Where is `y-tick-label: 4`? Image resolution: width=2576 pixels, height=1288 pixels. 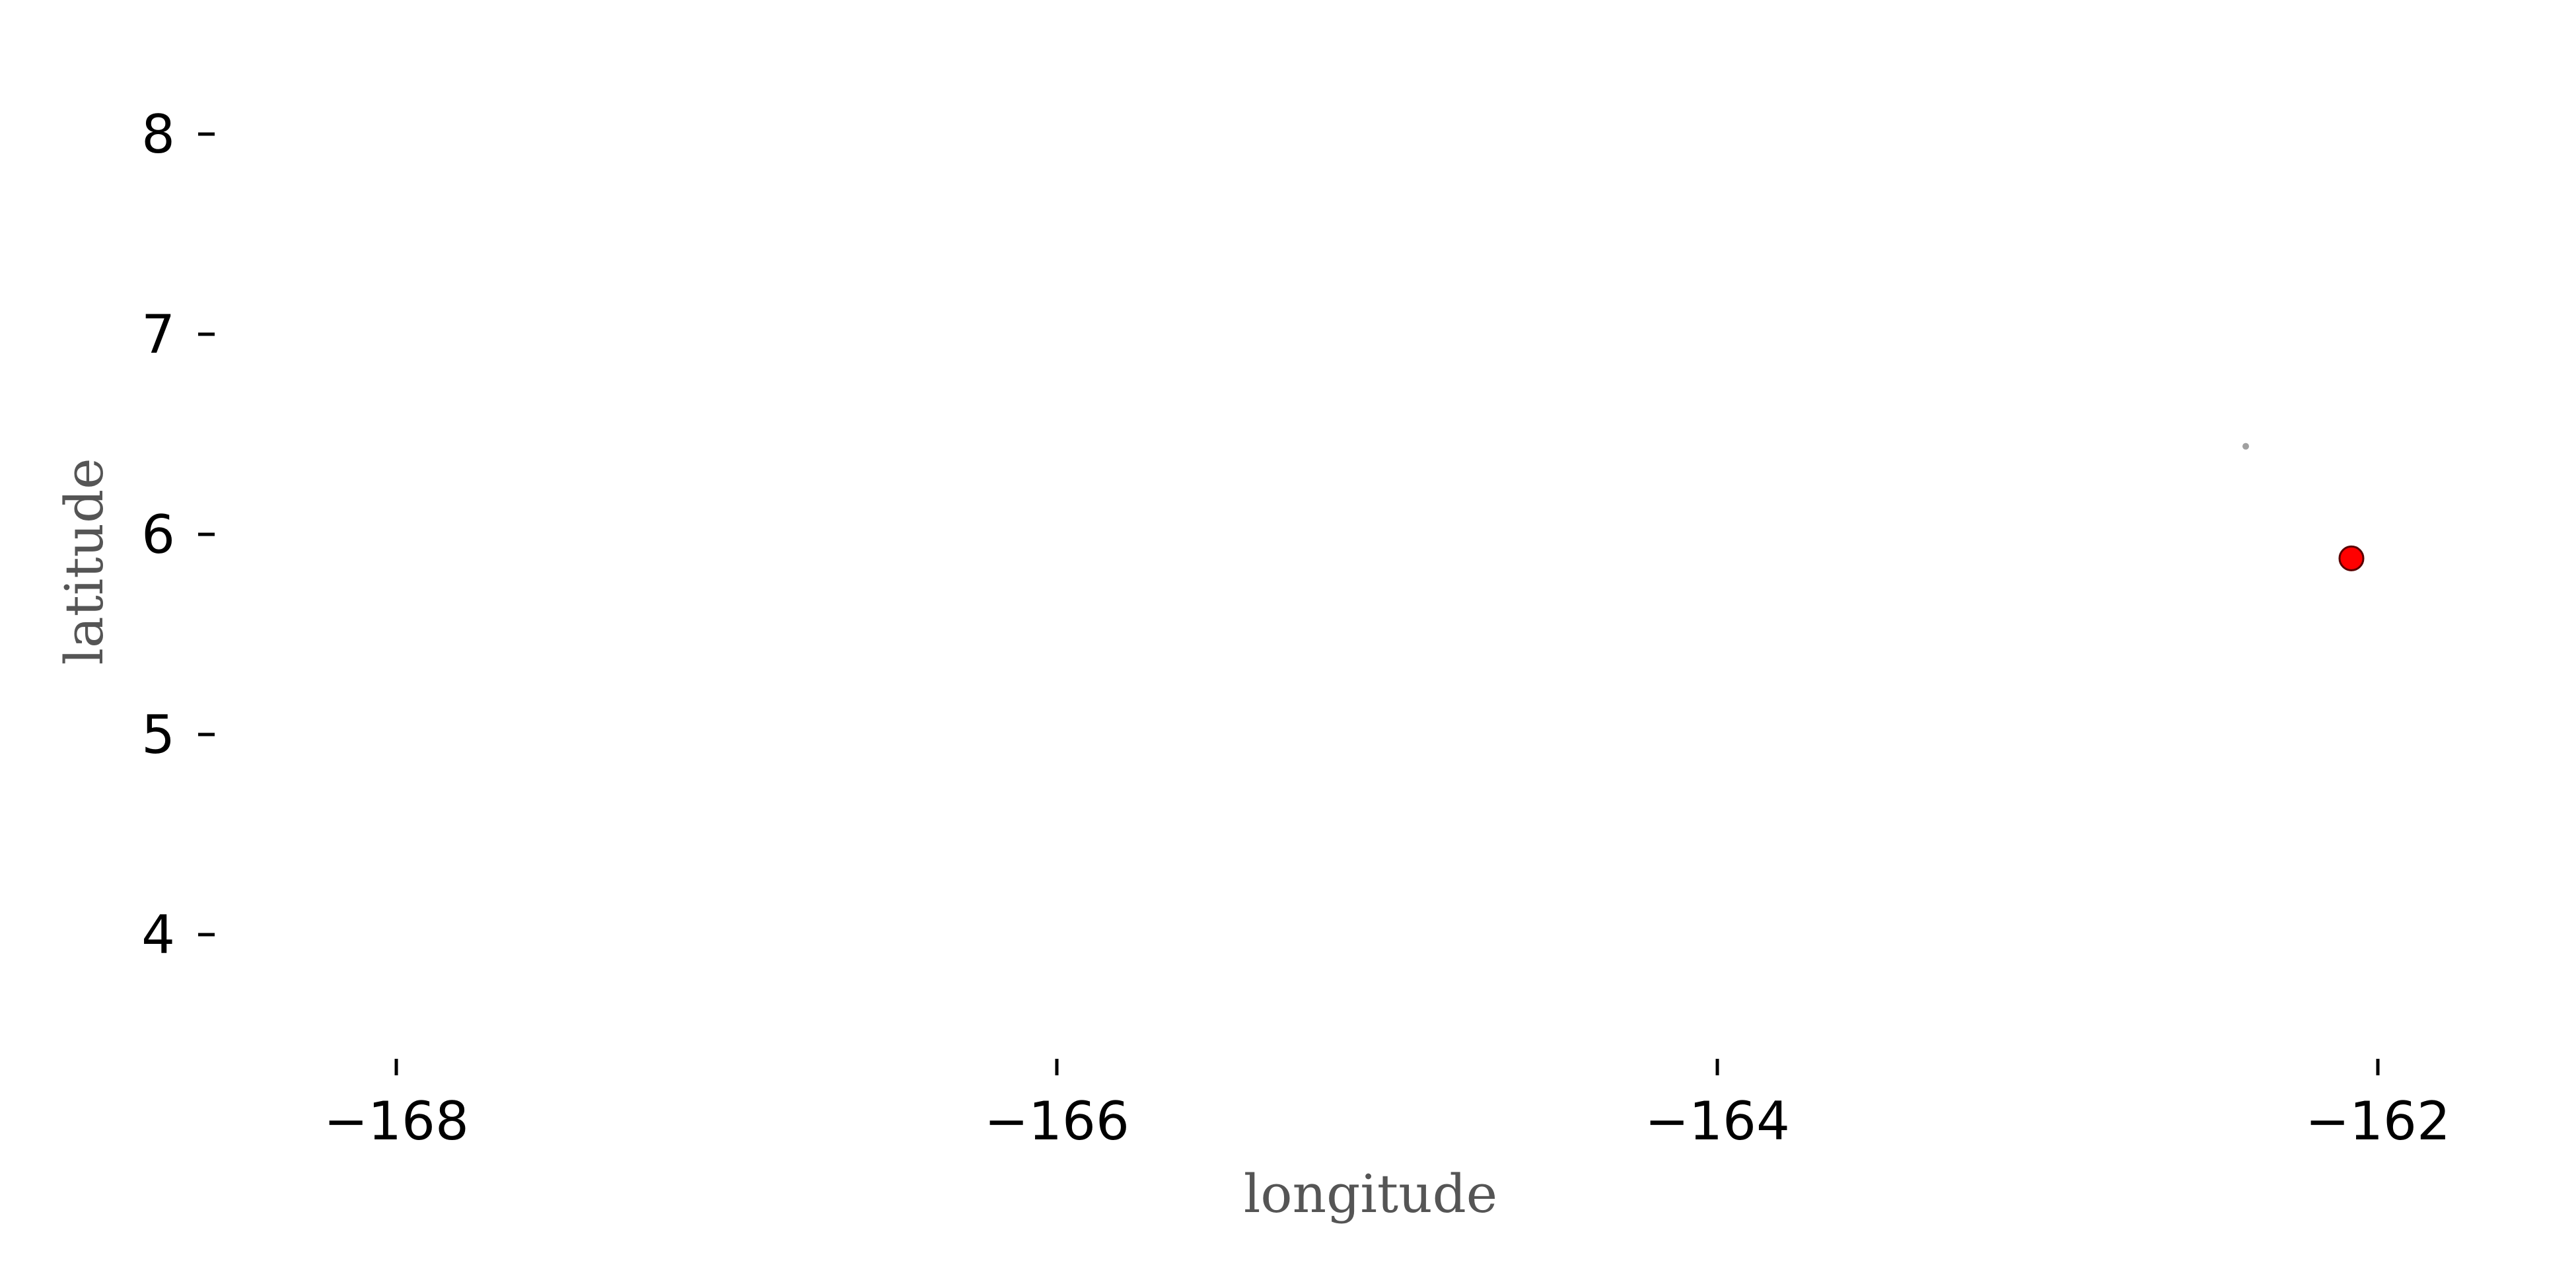 y-tick-label: 4 is located at coordinates (158, 935).